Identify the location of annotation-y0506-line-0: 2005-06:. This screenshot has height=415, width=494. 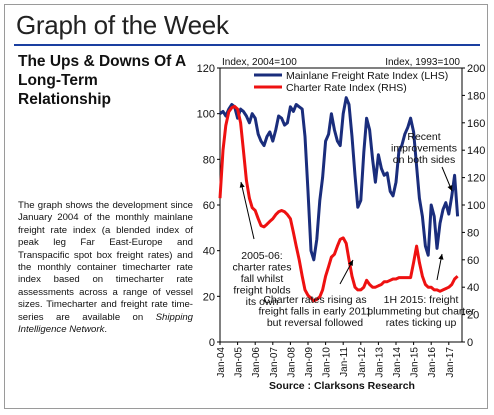
(261, 256).